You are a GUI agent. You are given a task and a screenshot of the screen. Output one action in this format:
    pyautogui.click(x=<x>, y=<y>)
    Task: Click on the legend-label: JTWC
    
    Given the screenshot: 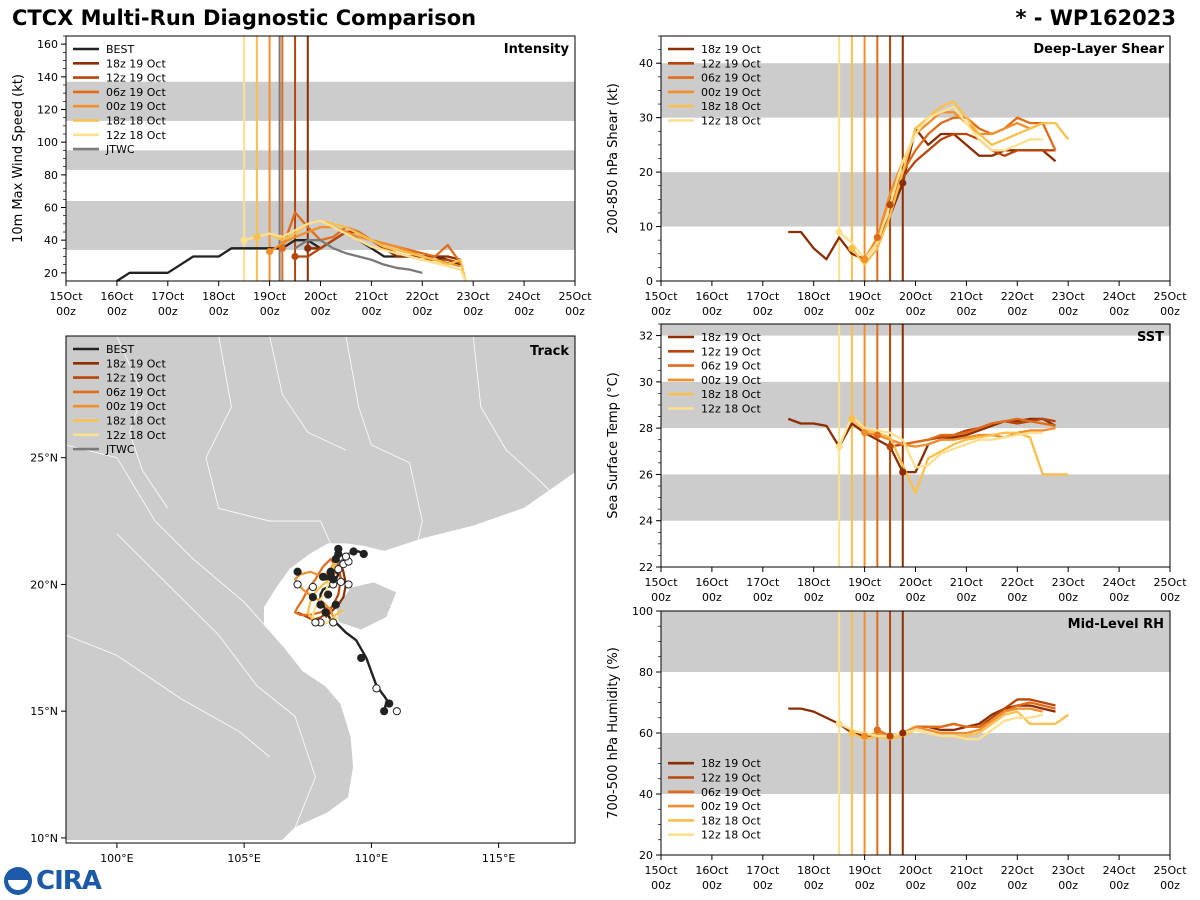 What is the action you would take?
    pyautogui.click(x=120, y=149)
    